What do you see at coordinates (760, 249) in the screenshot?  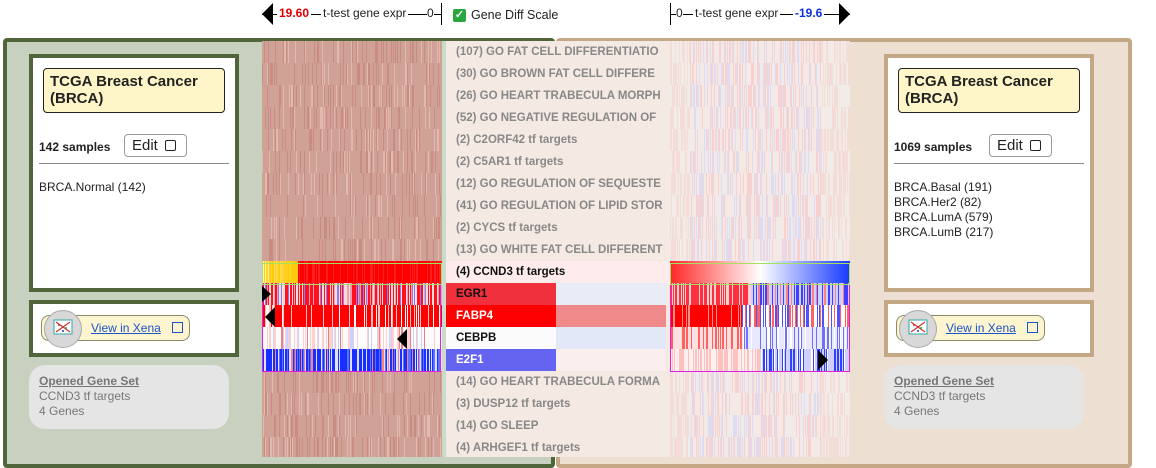 I see `right-heatmap` at bounding box center [760, 249].